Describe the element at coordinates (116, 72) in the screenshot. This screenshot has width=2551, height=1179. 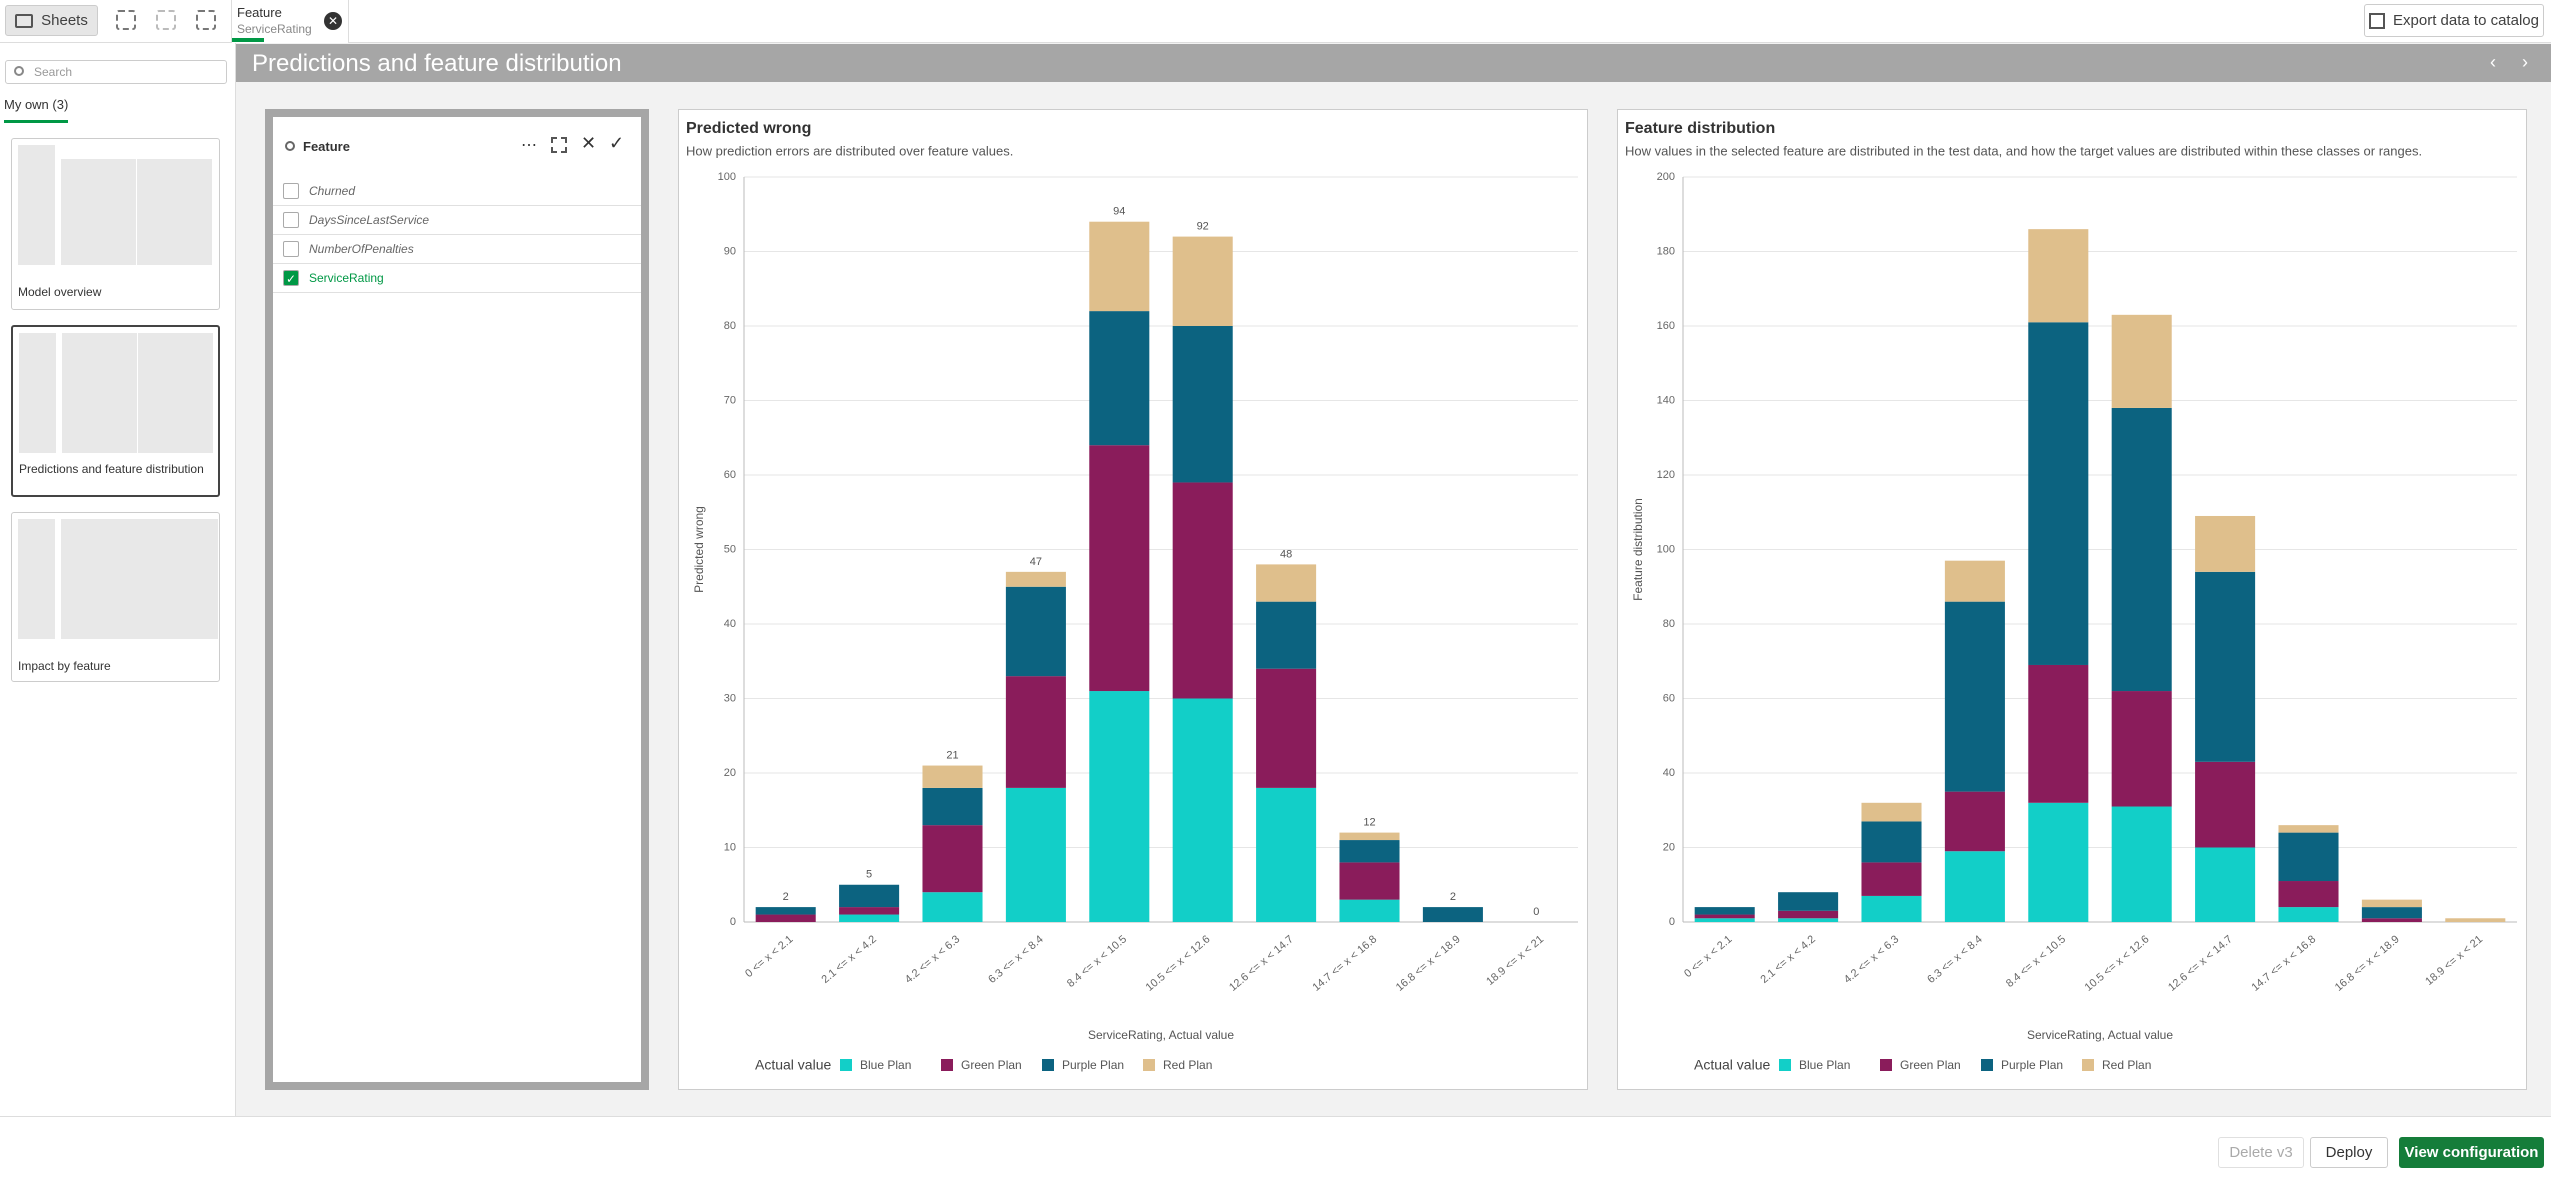
I see `search-box: Search` at that location.